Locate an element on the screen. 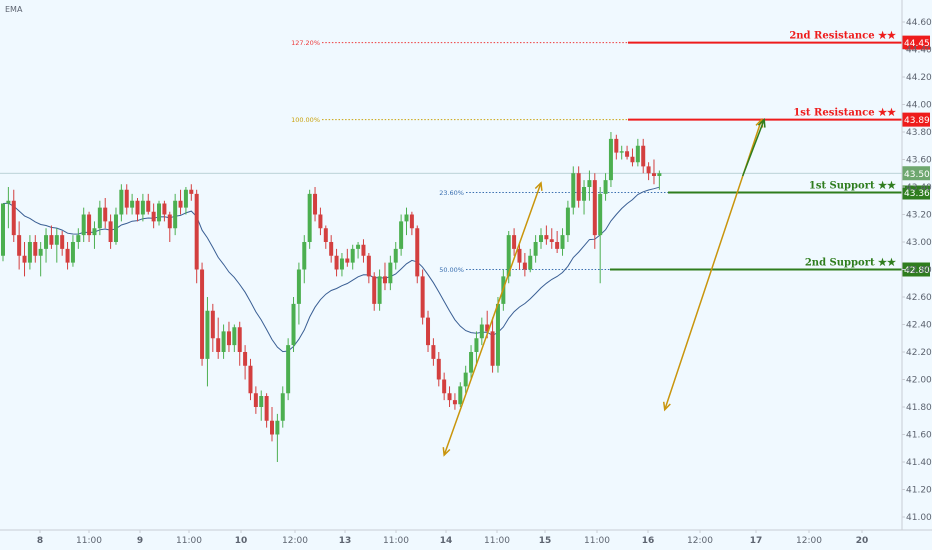 Image resolution: width=932 pixels, height=550 pixels. level-label: 2nd Resistance ★★ is located at coordinates (842, 36).